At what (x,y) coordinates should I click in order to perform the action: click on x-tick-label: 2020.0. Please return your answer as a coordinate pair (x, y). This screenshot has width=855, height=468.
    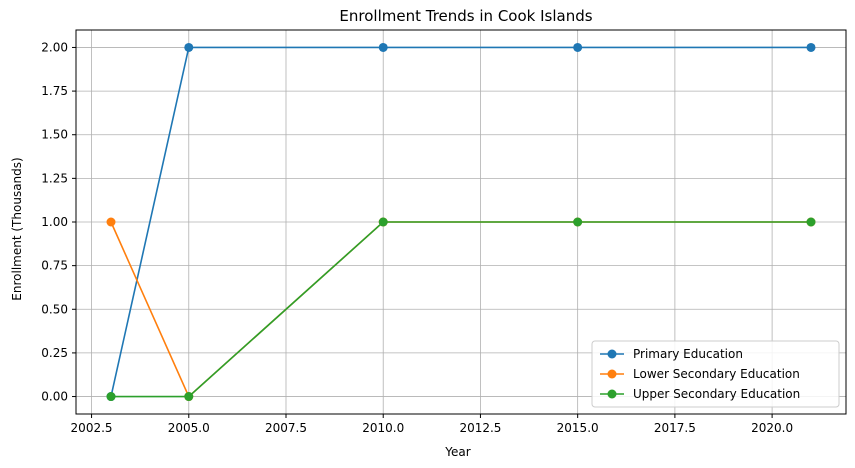
    Looking at the image, I should click on (772, 428).